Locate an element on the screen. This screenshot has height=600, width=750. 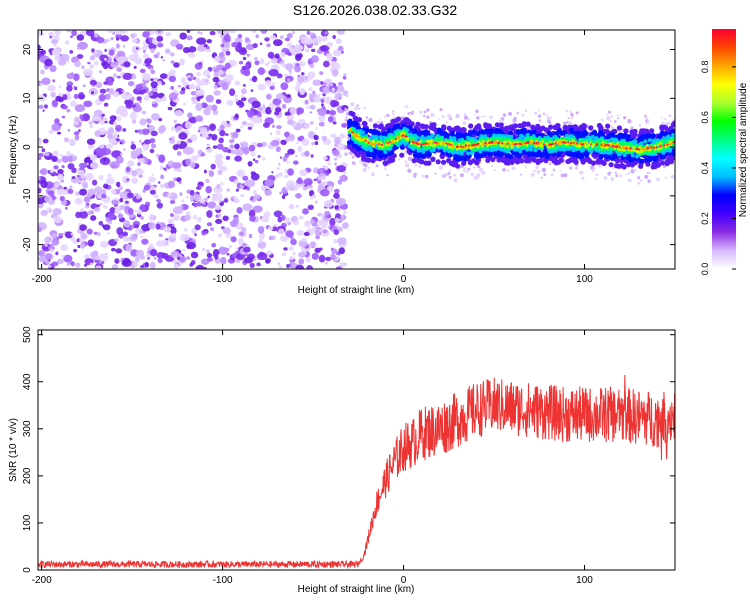
spectrogram-signal-region is located at coordinates (509, 139).